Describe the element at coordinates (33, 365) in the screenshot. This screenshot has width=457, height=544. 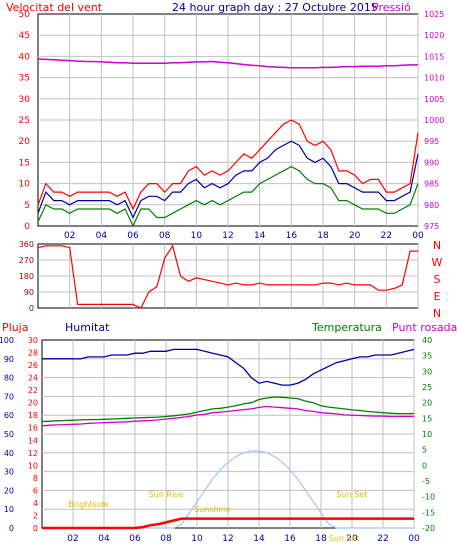
I see `humitat-tick-label: 26` at that location.